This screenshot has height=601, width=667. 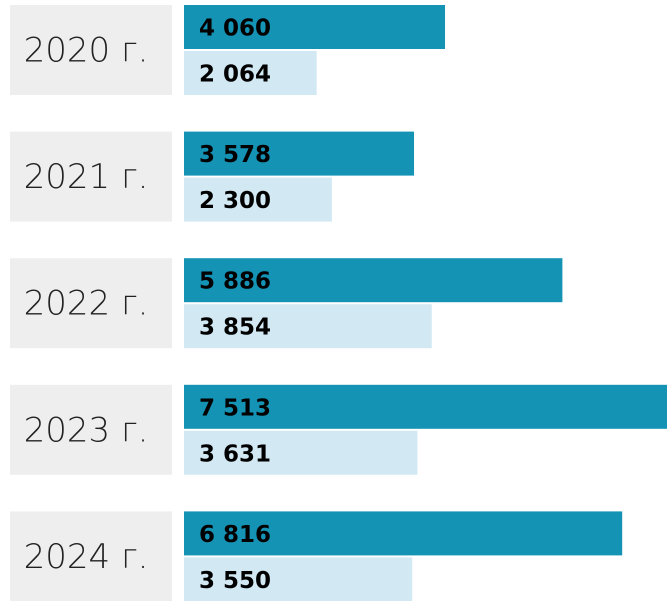 I want to click on category-label: 2024 г., so click(x=86, y=557).